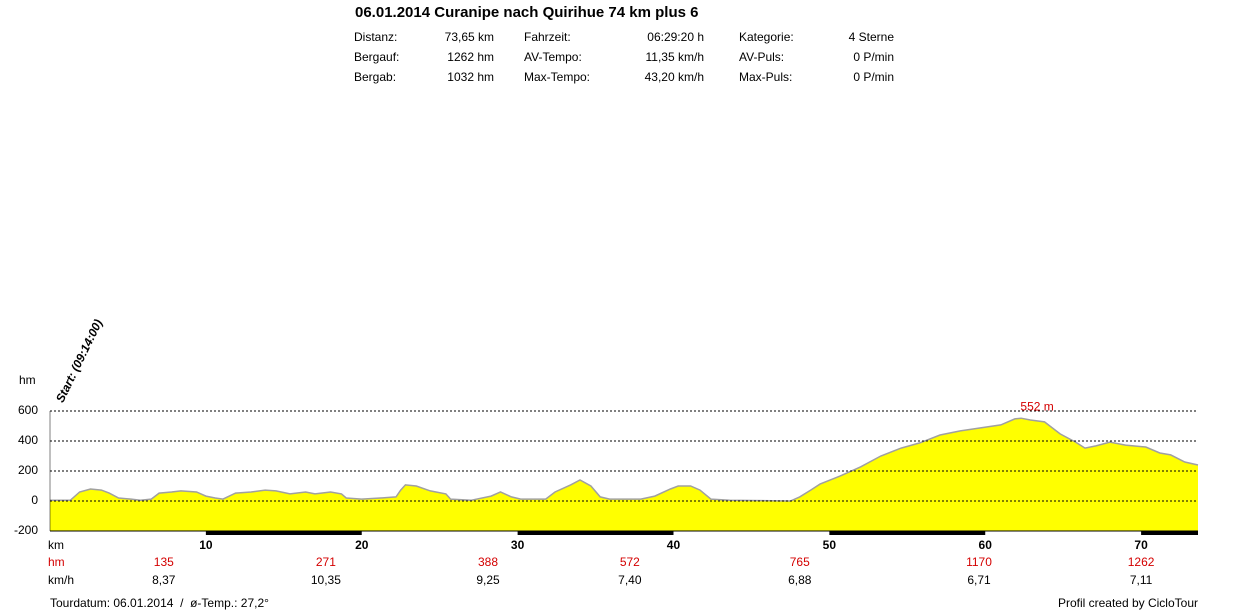  What do you see at coordinates (518, 545) in the screenshot?
I see `x-tick-label: 30` at bounding box center [518, 545].